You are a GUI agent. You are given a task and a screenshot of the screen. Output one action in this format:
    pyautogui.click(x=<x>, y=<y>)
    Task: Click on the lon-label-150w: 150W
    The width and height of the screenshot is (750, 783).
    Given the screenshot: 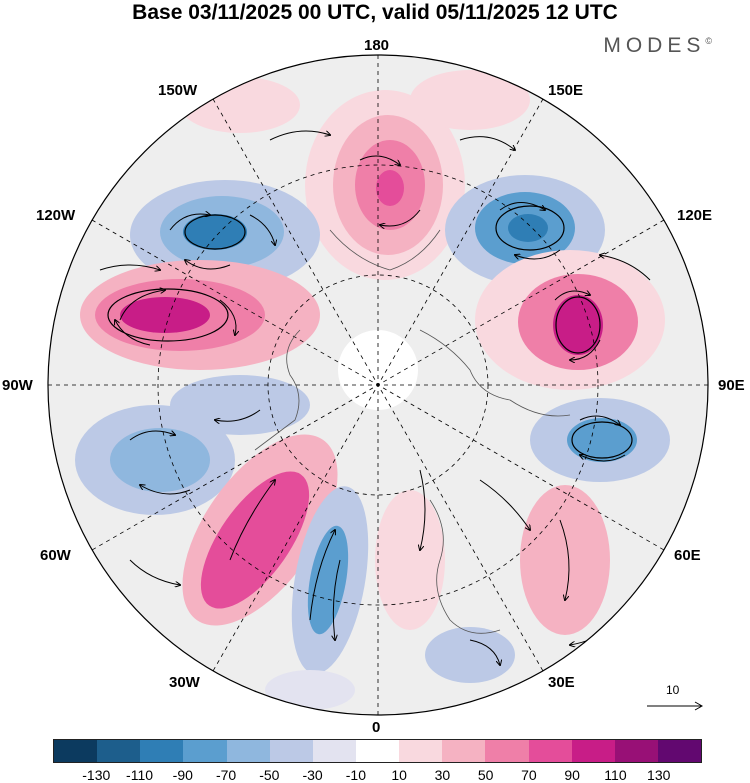 What is the action you would take?
    pyautogui.click(x=178, y=90)
    